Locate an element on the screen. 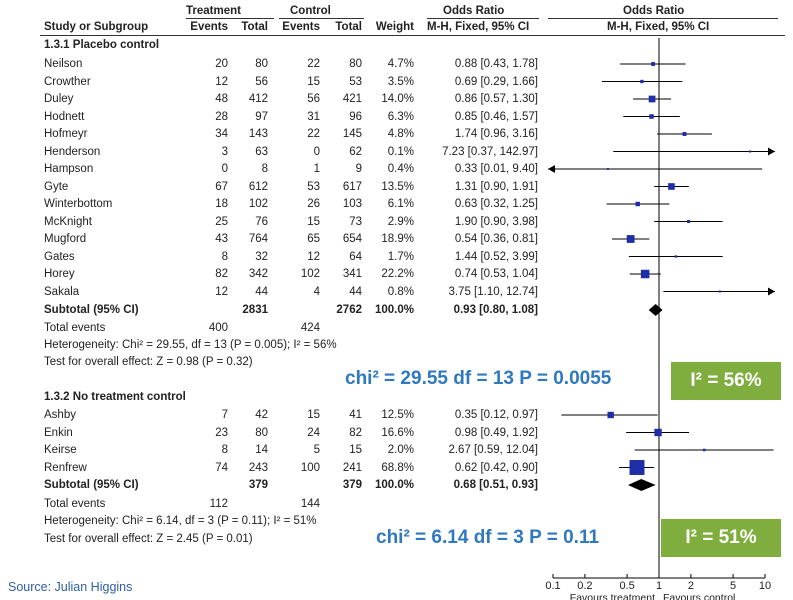 This screenshot has width=793, height=600. treatment-total: 764 is located at coordinates (258, 239).